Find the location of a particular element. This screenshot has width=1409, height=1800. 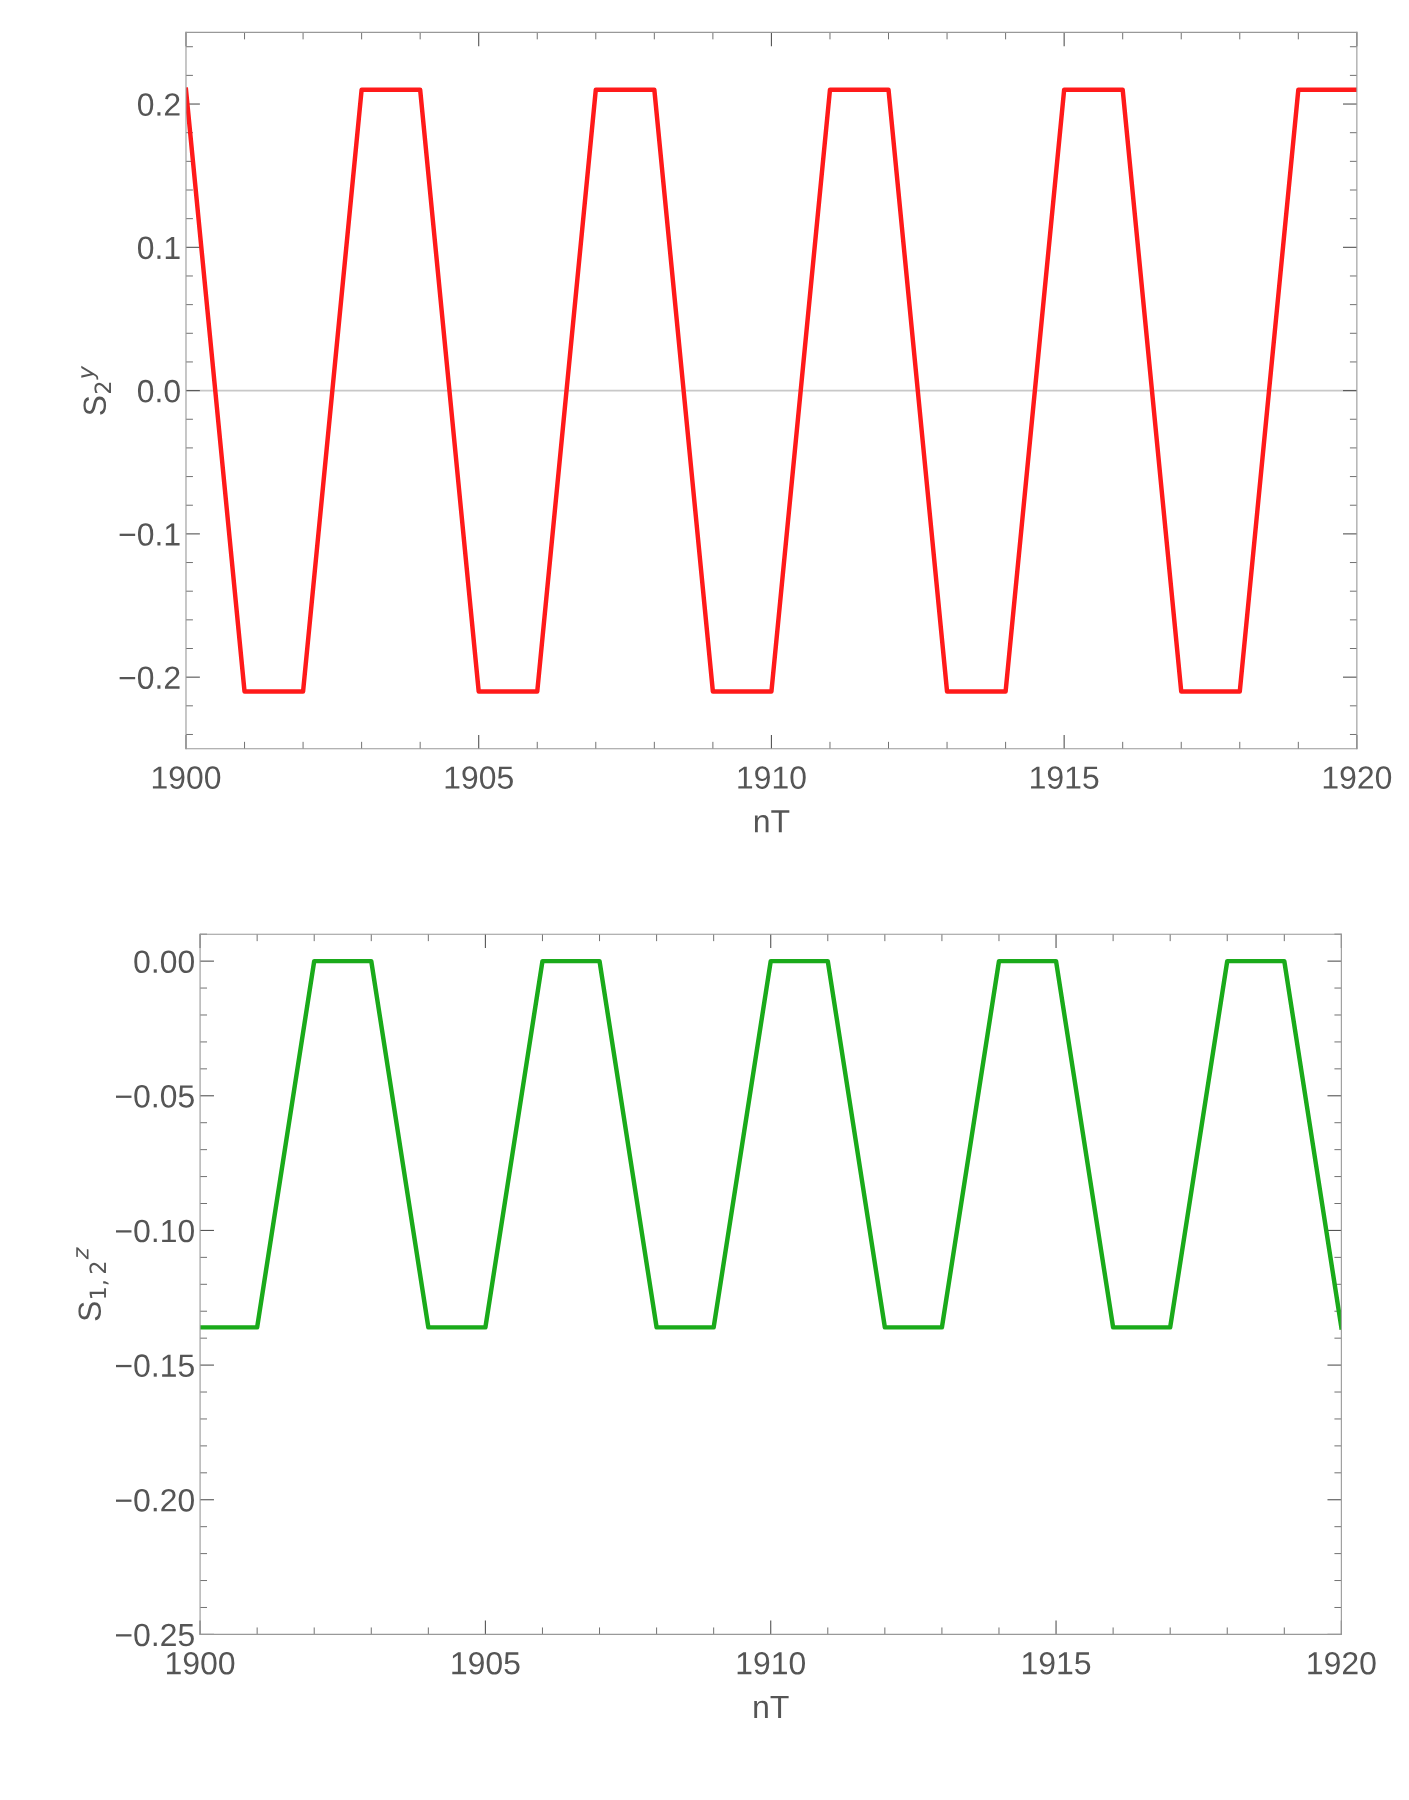

y-tick-label: −0.20 is located at coordinates (154, 1500).